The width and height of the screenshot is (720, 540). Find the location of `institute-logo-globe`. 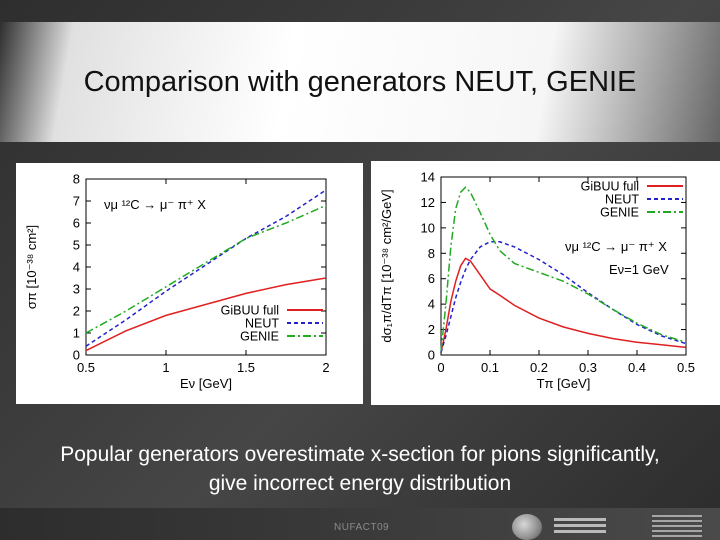

institute-logo-globe is located at coordinates (527, 527).